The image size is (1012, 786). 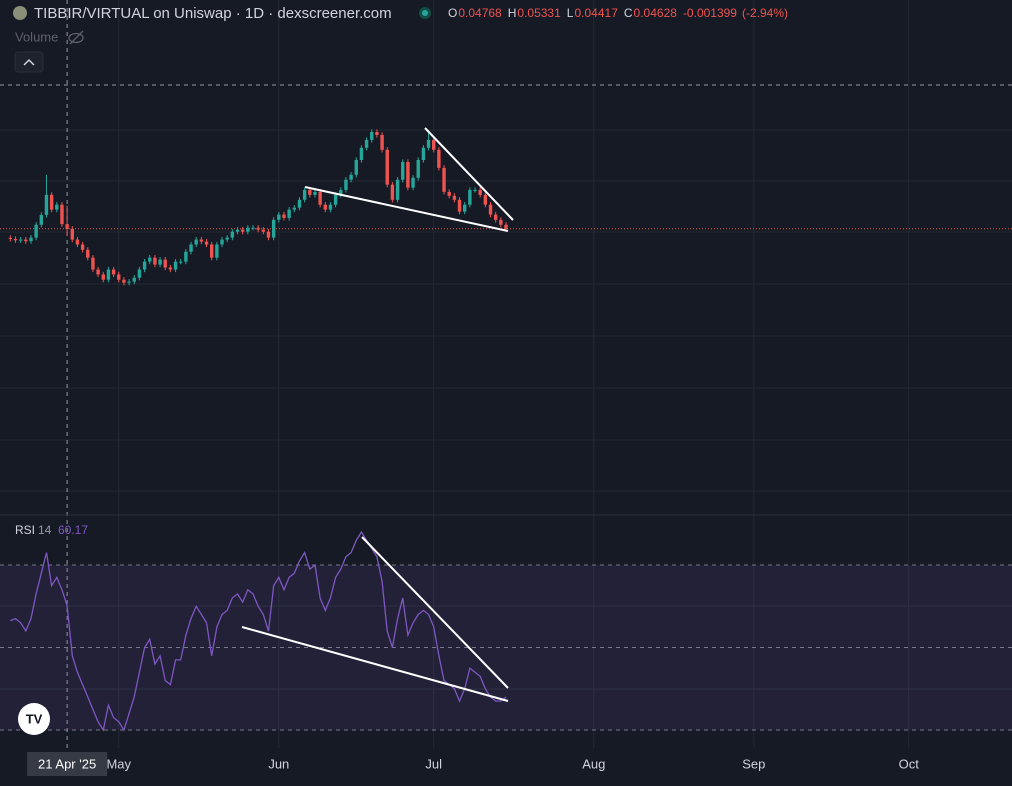 What do you see at coordinates (45, 530) in the screenshot?
I see `rsi-length: 14` at bounding box center [45, 530].